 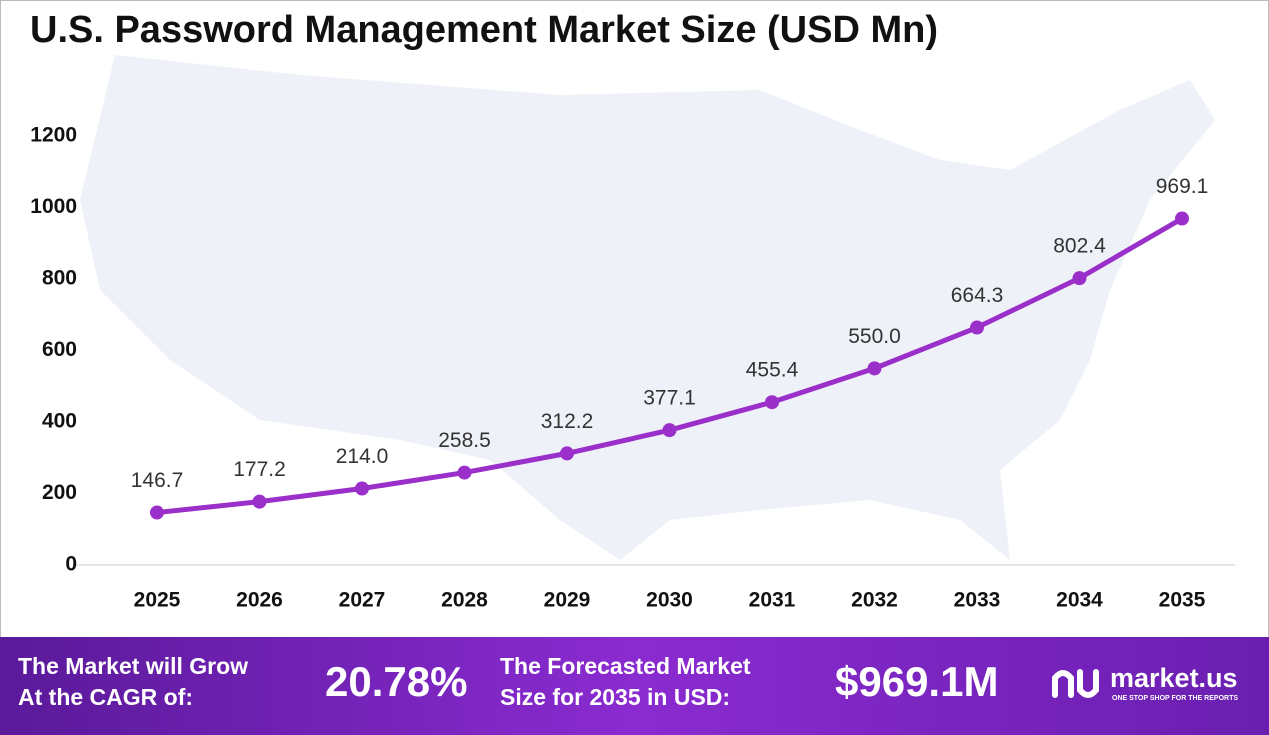 I want to click on y-tick-label: 0, so click(x=71, y=564).